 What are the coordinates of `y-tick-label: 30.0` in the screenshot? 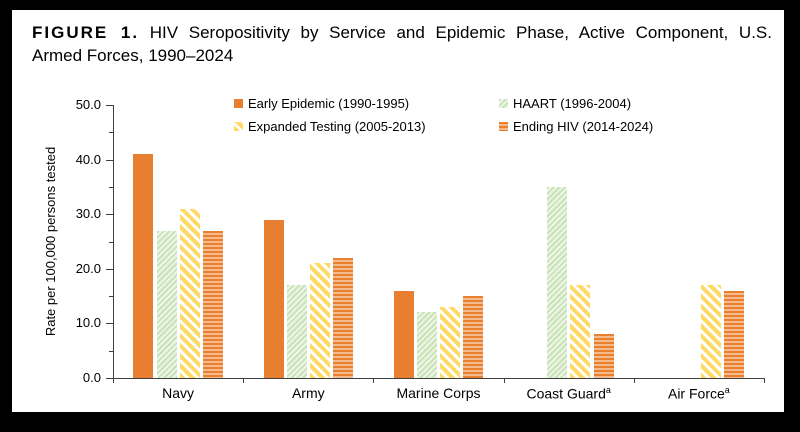 It's located at (88, 214).